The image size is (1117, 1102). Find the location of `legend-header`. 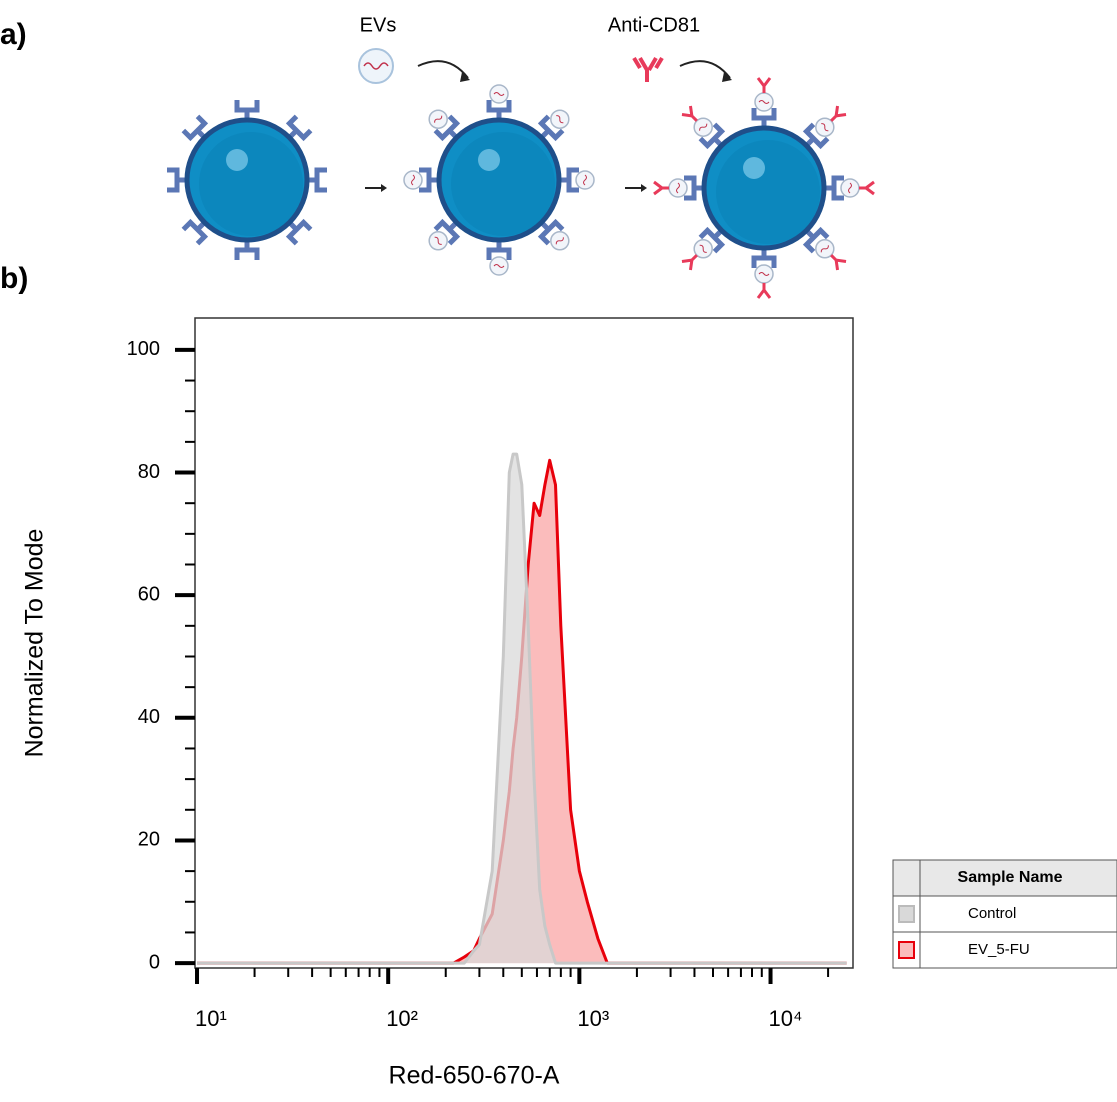

legend-header is located at coordinates (1004, 878).